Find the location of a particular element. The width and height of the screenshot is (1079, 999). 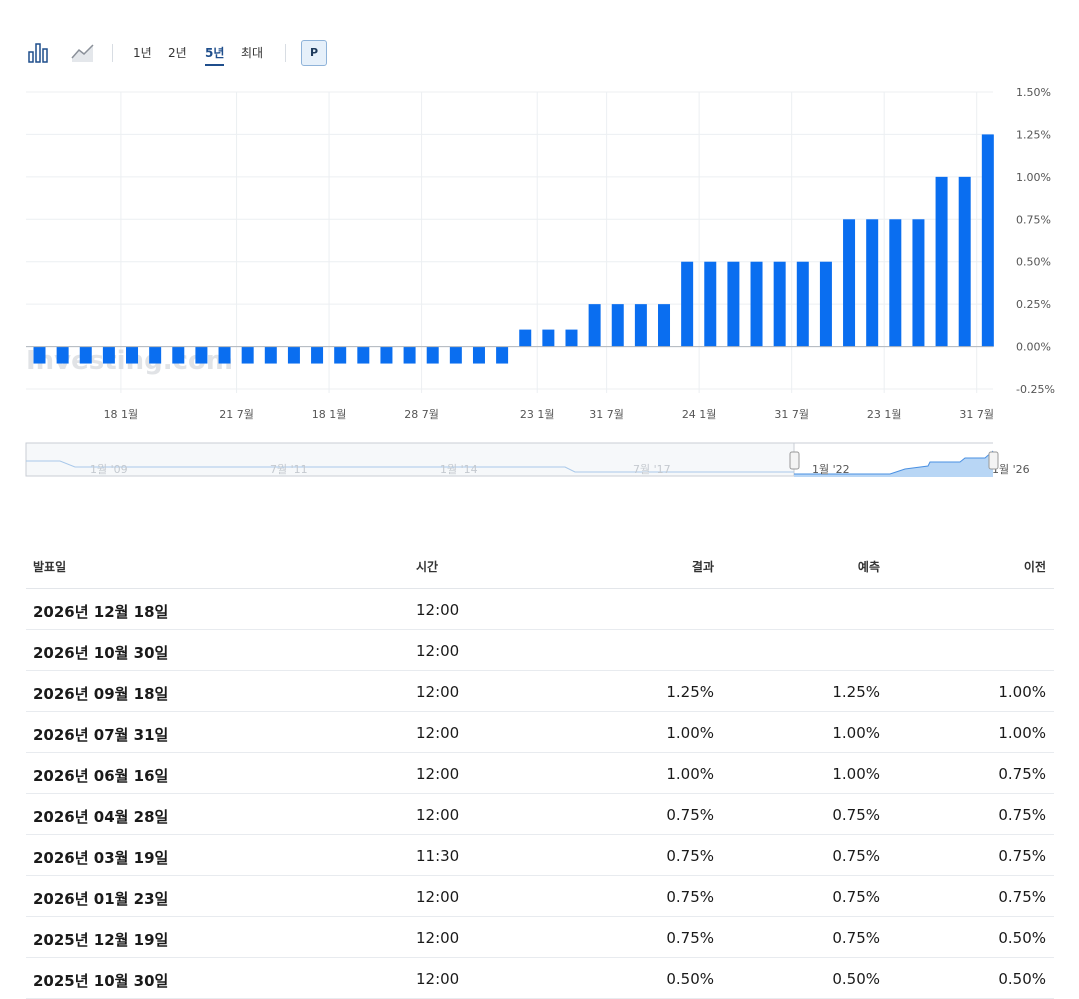

navigator-right-handle is located at coordinates (993, 460).